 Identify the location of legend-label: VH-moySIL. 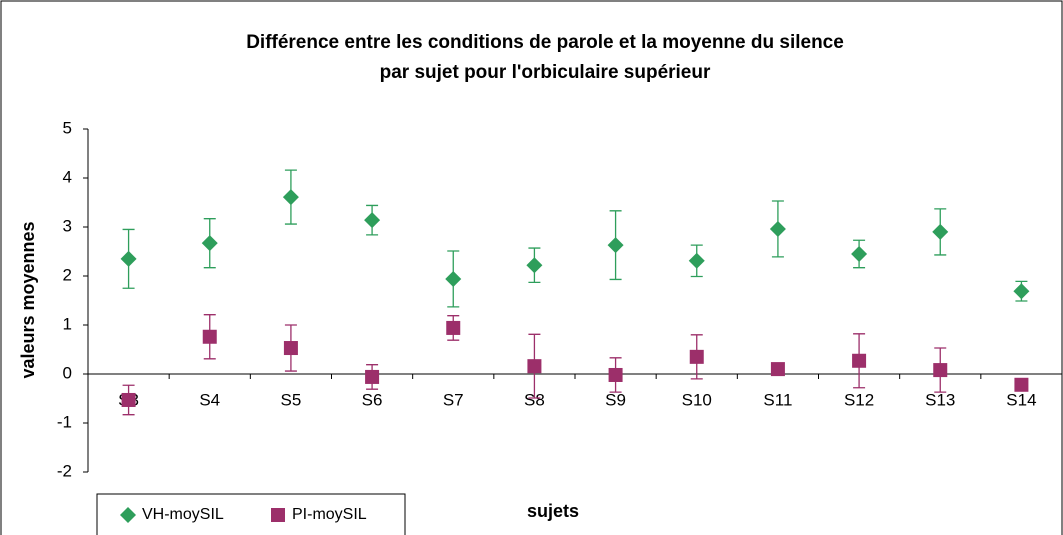
(183, 514).